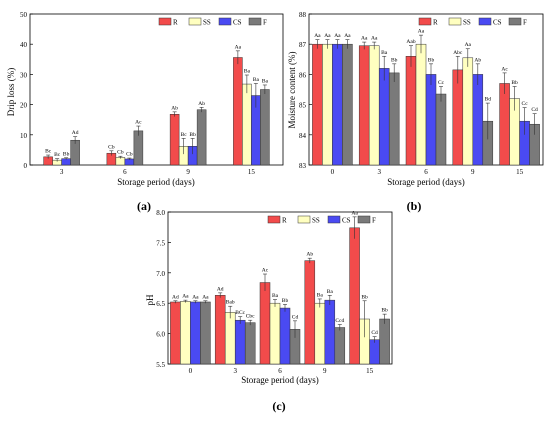 This screenshot has height=422, width=550. I want to click on y-tick-label: 7.5, so click(160, 243).